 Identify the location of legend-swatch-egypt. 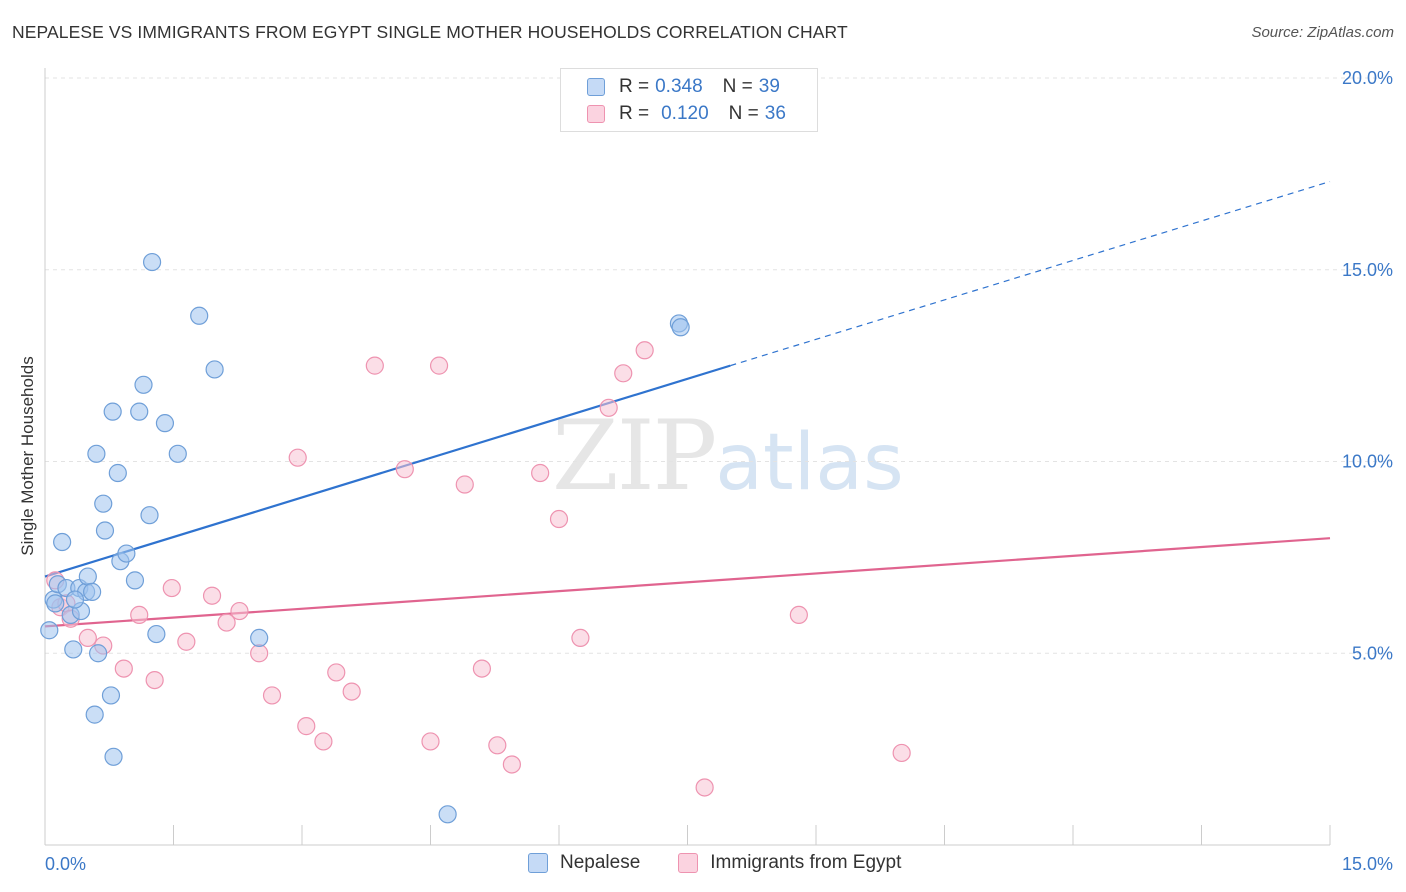
(596, 114).